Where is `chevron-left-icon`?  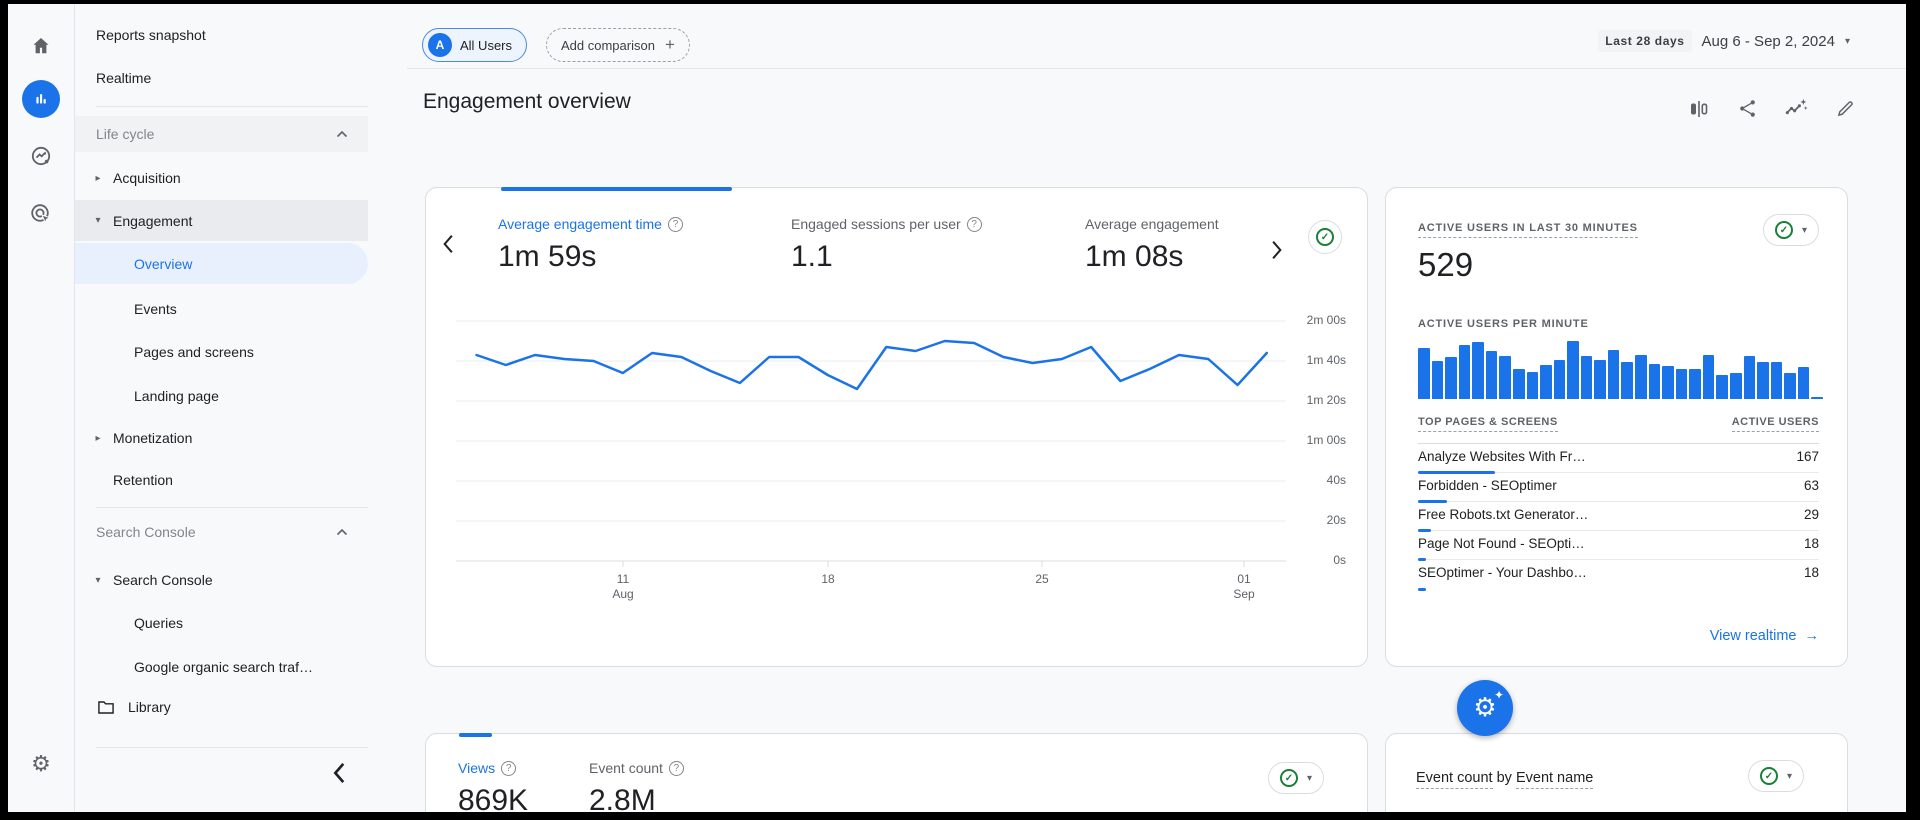 chevron-left-icon is located at coordinates (339, 773).